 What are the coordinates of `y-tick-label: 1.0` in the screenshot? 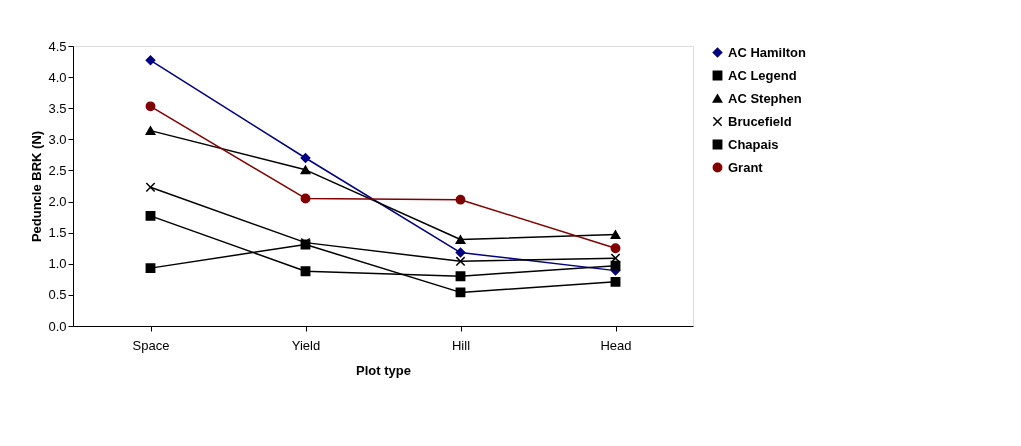 It's located at (57, 264).